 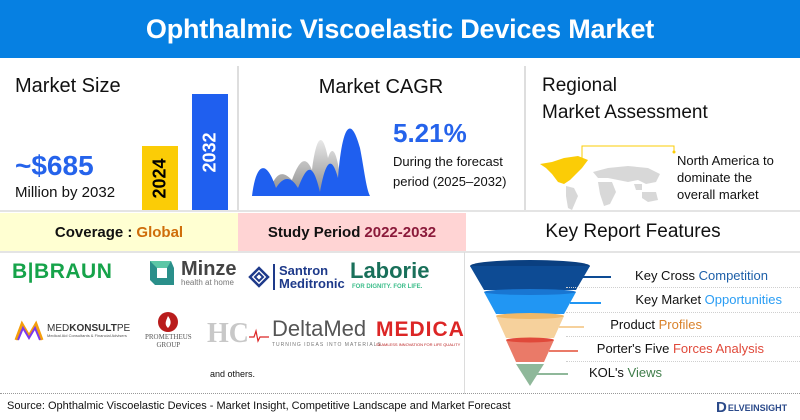 I want to click on logo-minze: Minze health at home, so click(x=192, y=273).